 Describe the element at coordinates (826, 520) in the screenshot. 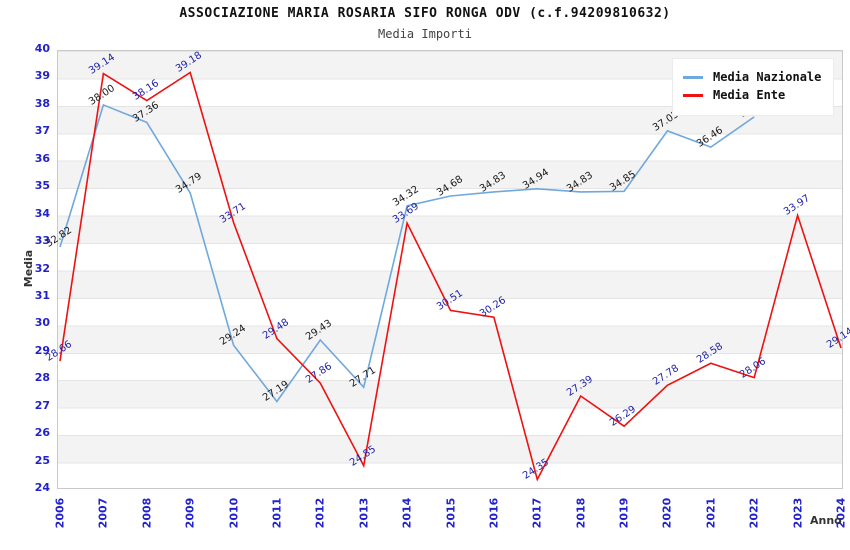

I see `x-axis-title: Anno` at that location.